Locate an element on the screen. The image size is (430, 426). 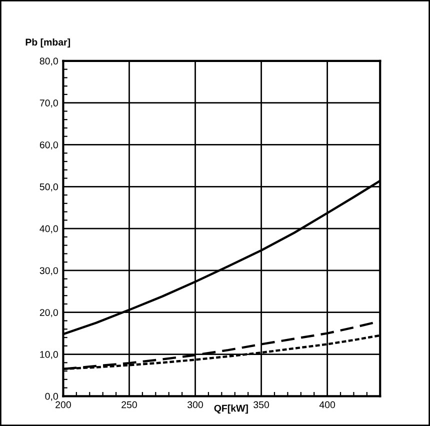
y-tick-label: 0,0 is located at coordinates (51, 396).